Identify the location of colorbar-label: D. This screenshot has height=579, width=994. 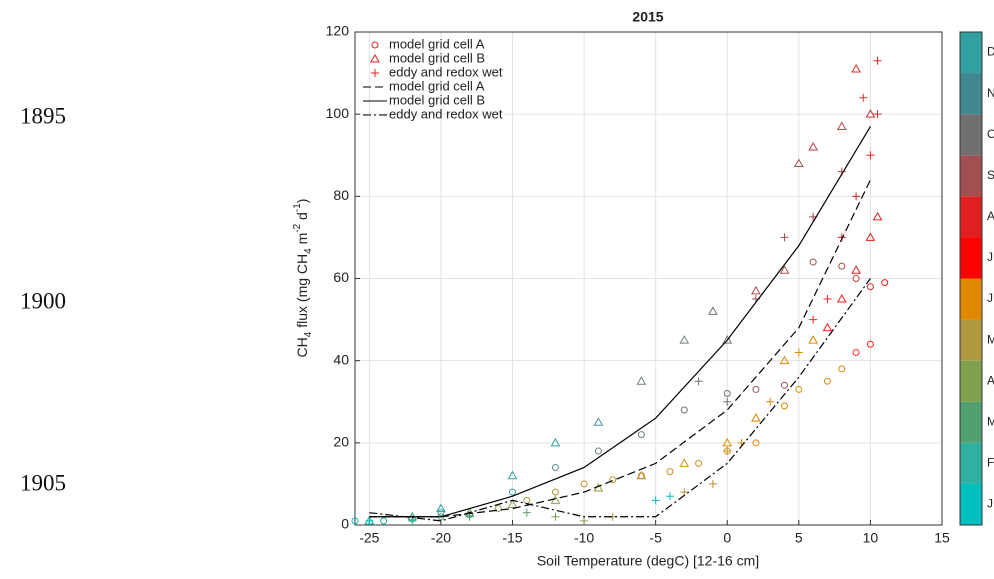
(990, 52).